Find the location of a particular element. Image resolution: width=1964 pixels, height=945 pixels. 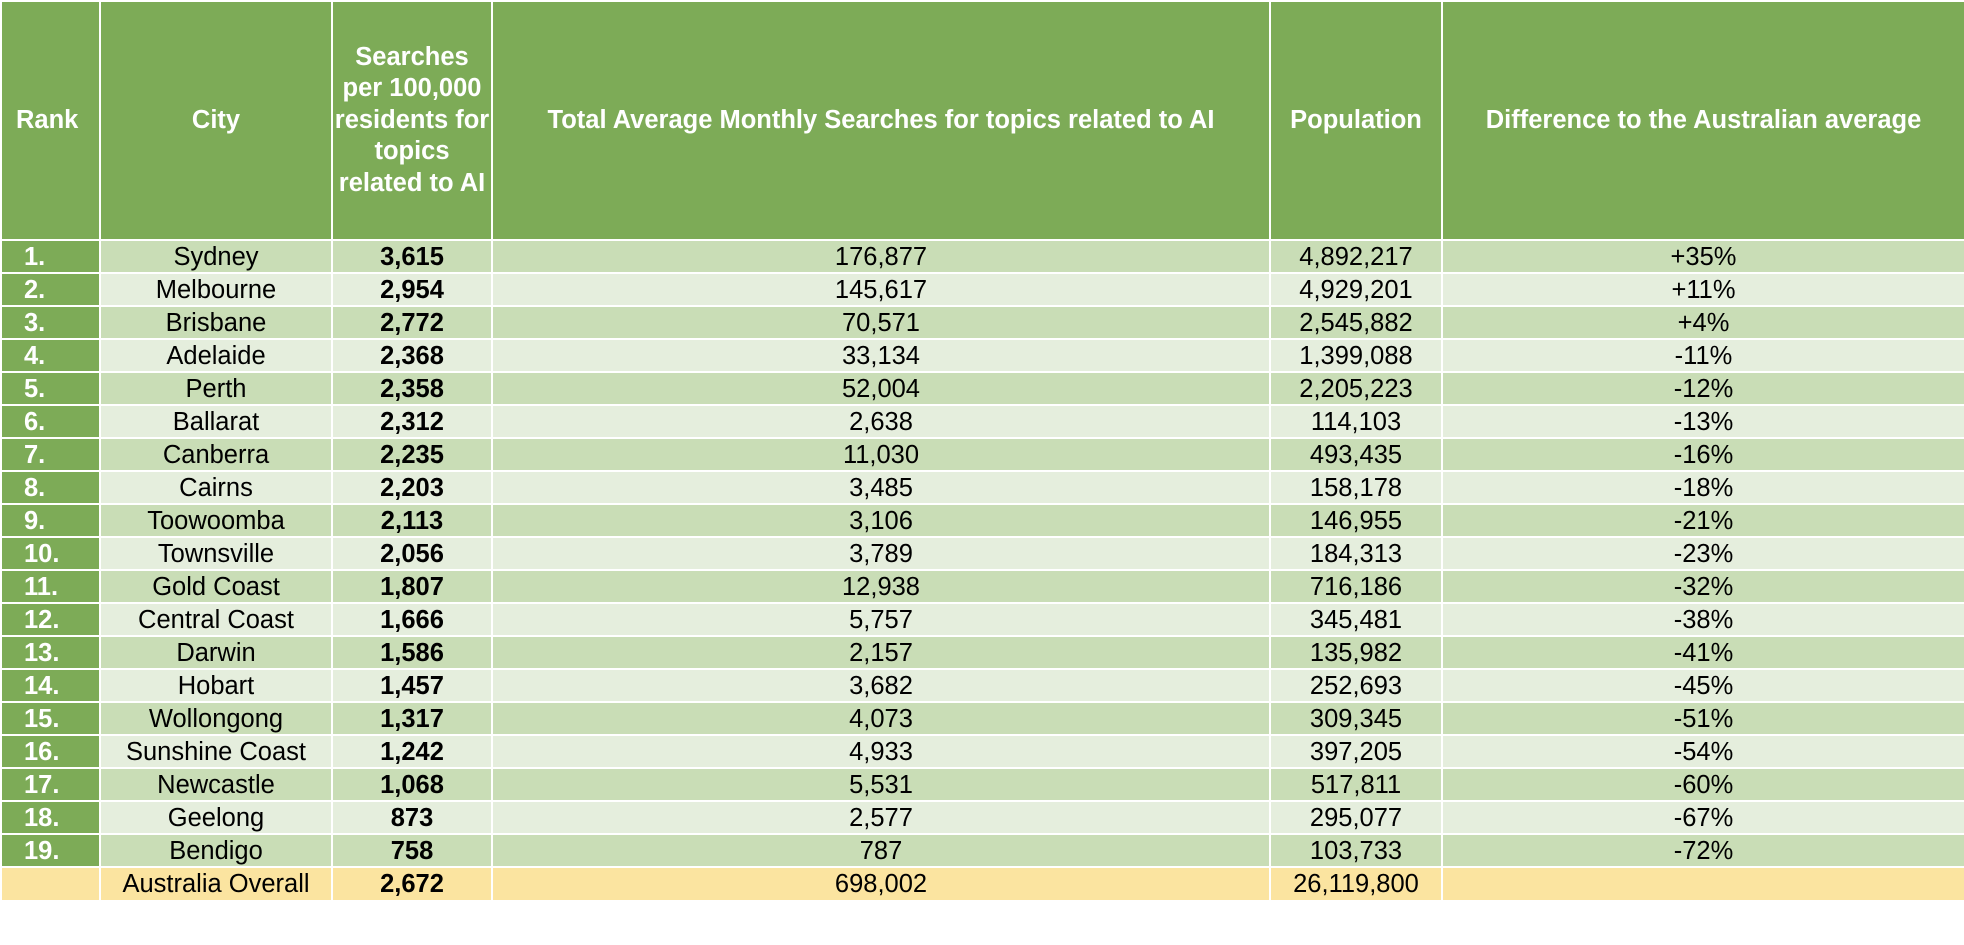

rank-cell: 15. is located at coordinates (50, 718).